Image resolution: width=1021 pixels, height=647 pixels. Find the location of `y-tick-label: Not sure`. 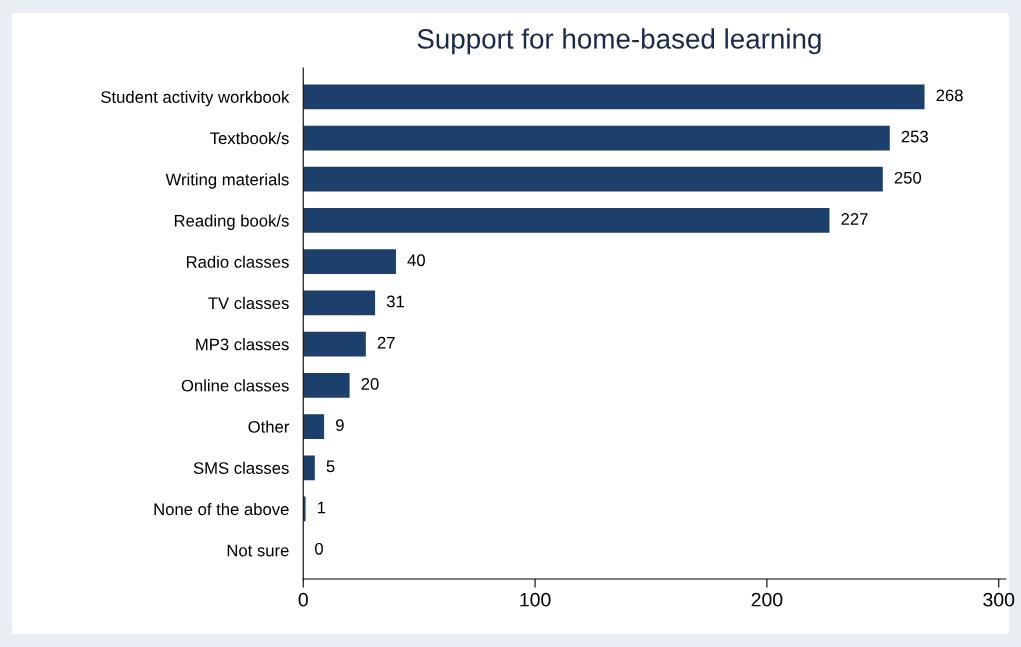

y-tick-label: Not sure is located at coordinates (258, 550).